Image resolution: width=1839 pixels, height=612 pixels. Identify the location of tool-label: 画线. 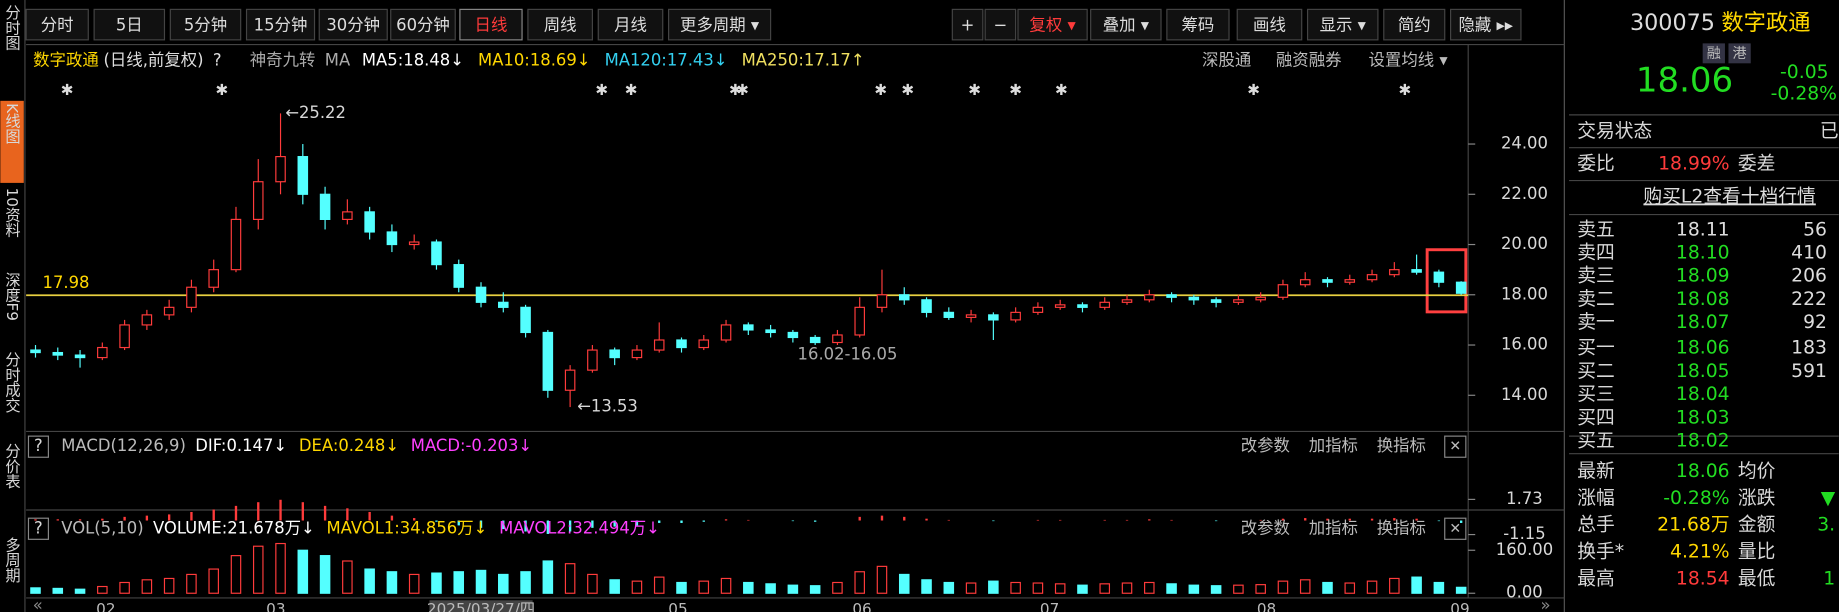
(1269, 24).